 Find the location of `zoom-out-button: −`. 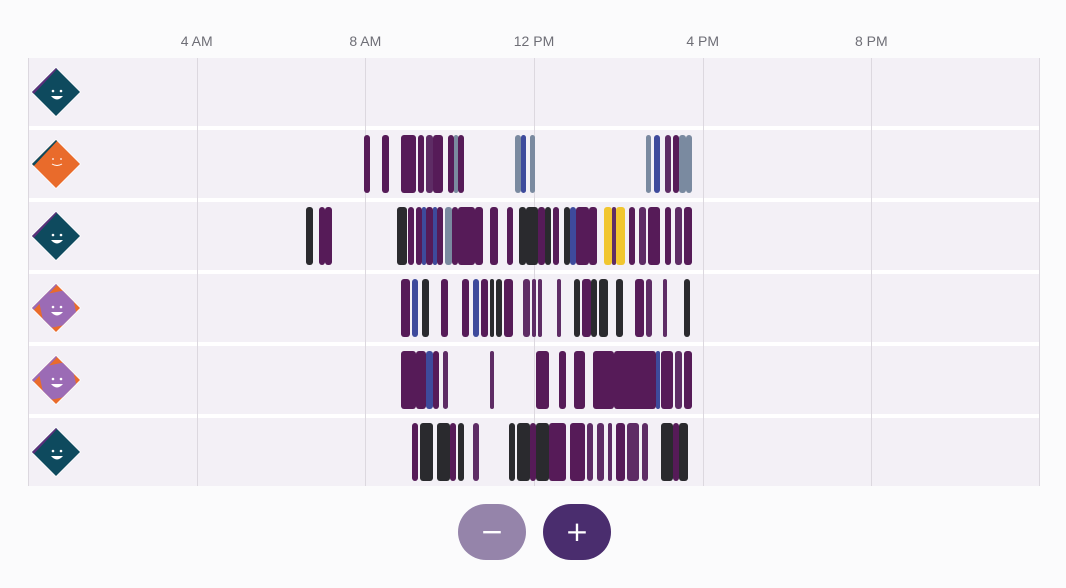

zoom-out-button: − is located at coordinates (492, 532).